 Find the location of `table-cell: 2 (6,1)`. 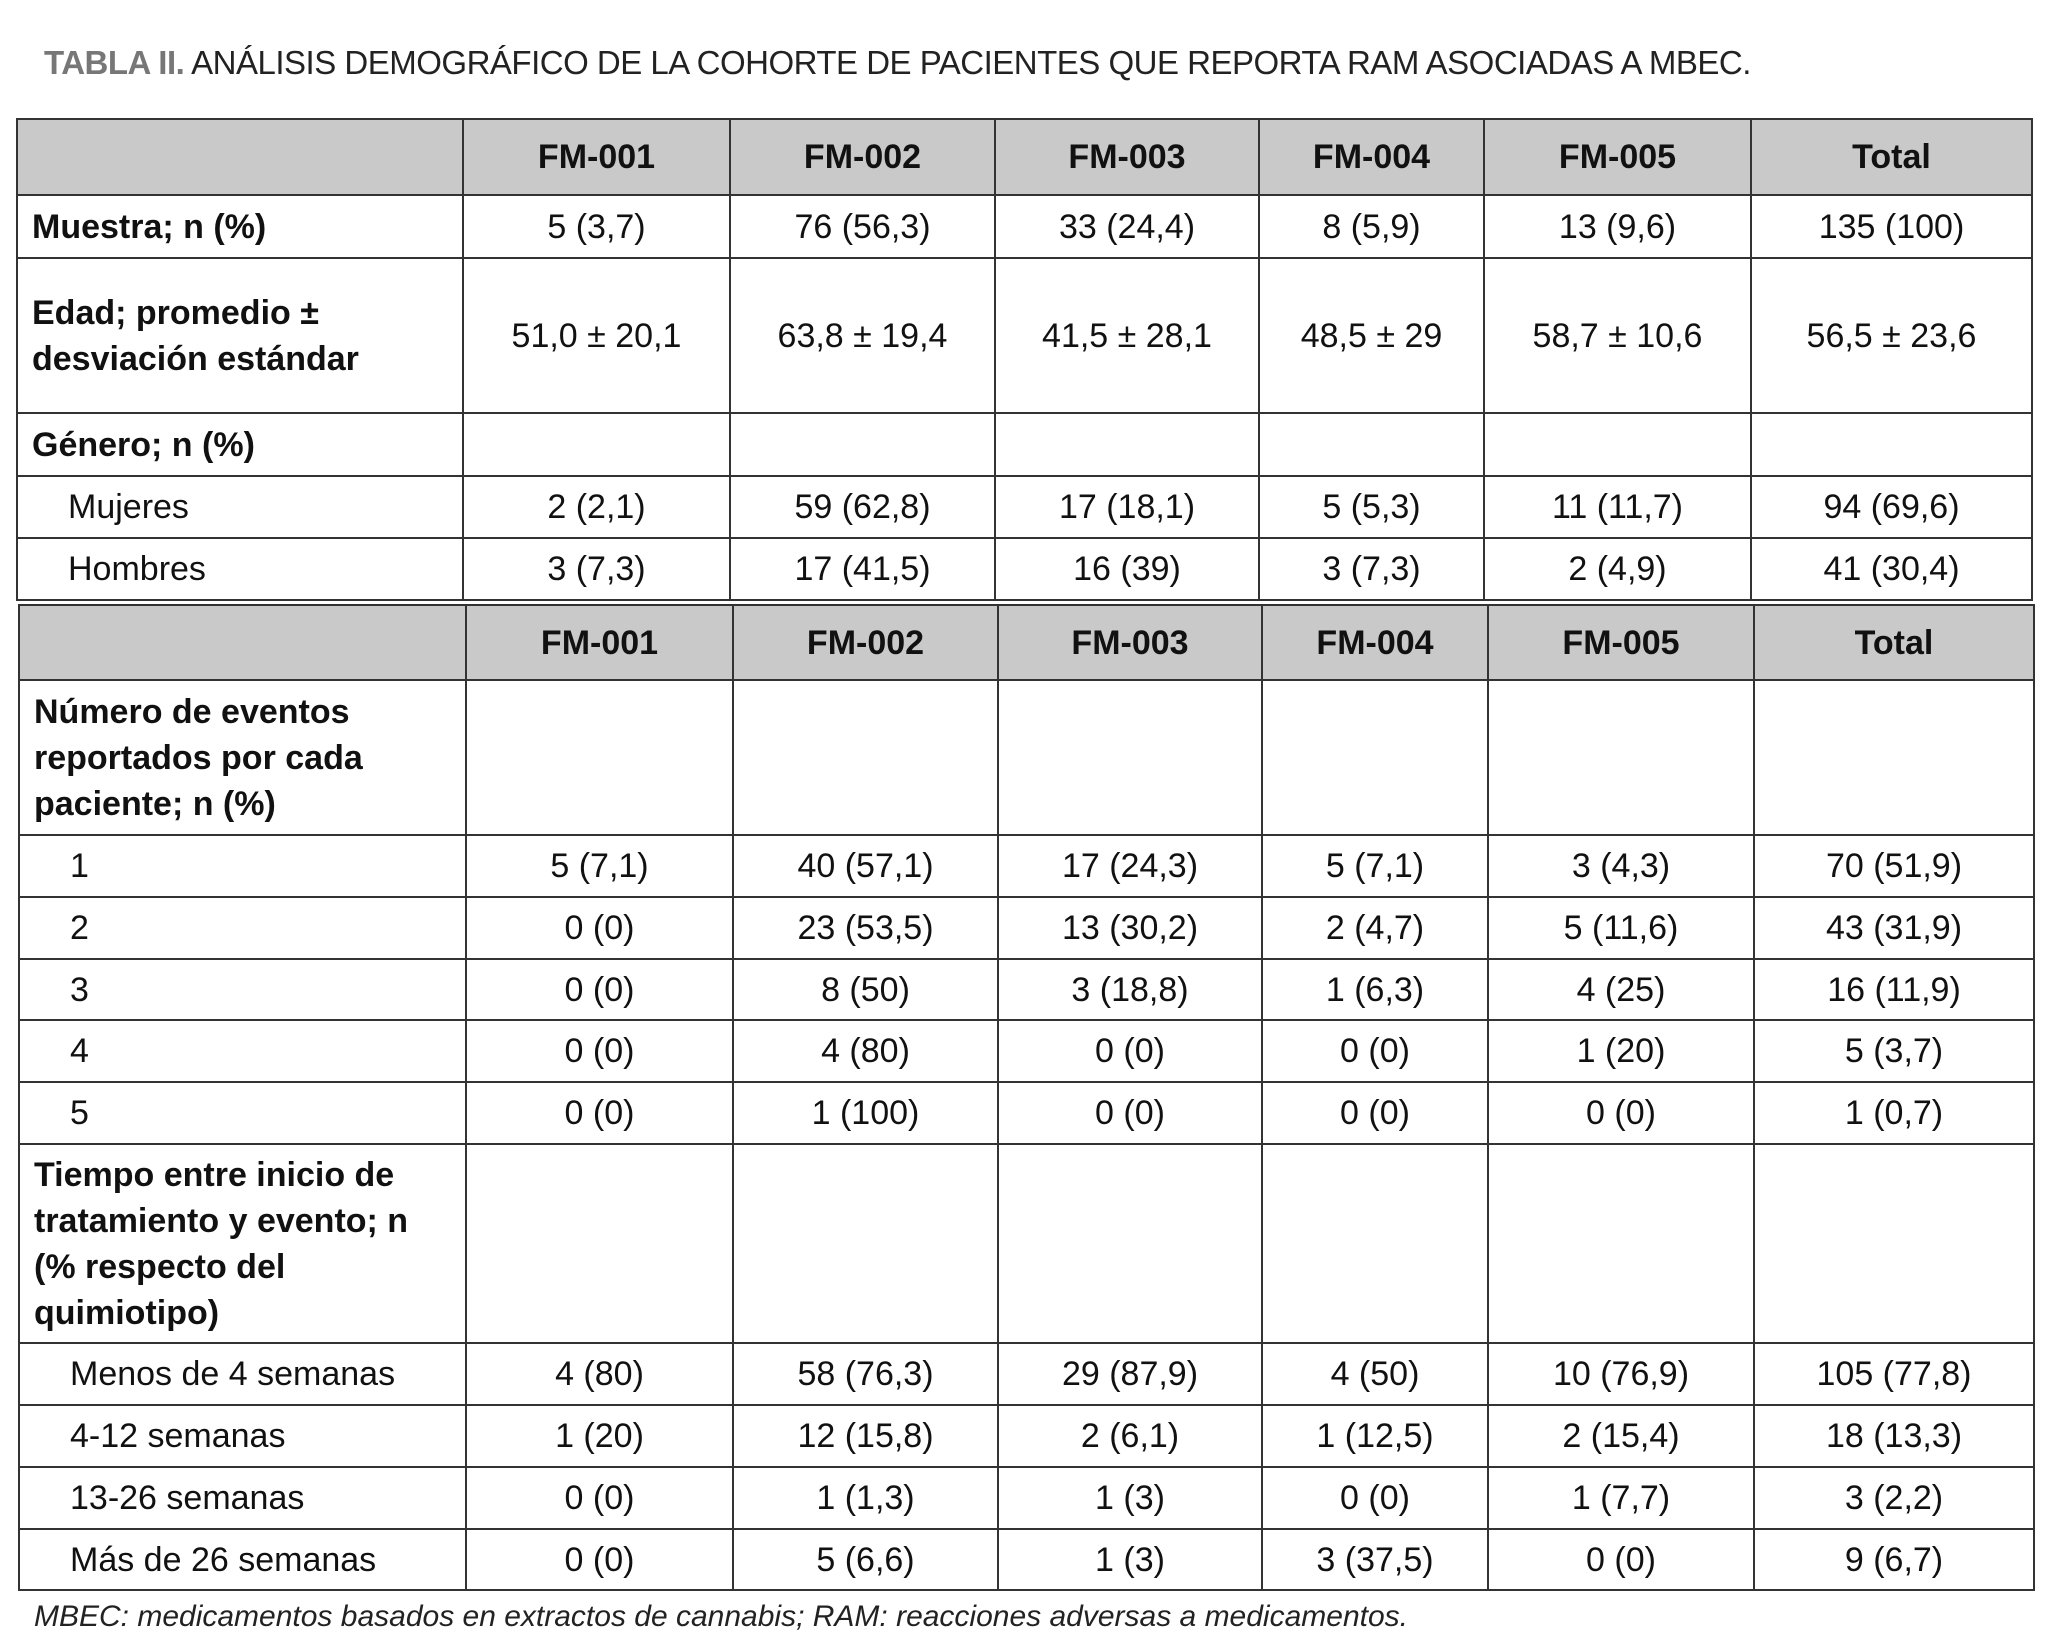

table-cell: 2 (6,1) is located at coordinates (1130, 1436).